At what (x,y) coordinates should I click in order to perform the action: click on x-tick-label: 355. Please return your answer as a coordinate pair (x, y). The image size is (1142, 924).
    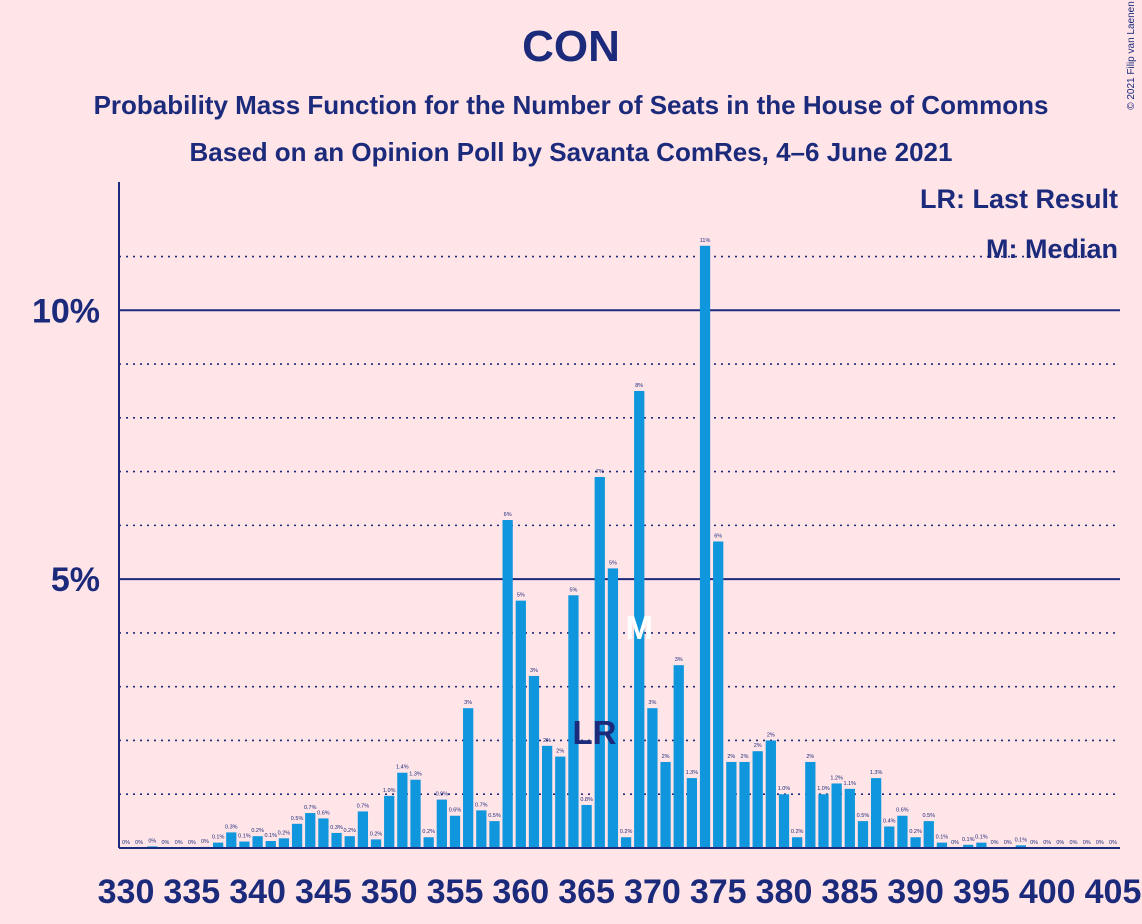
    Looking at the image, I should click on (455, 892).